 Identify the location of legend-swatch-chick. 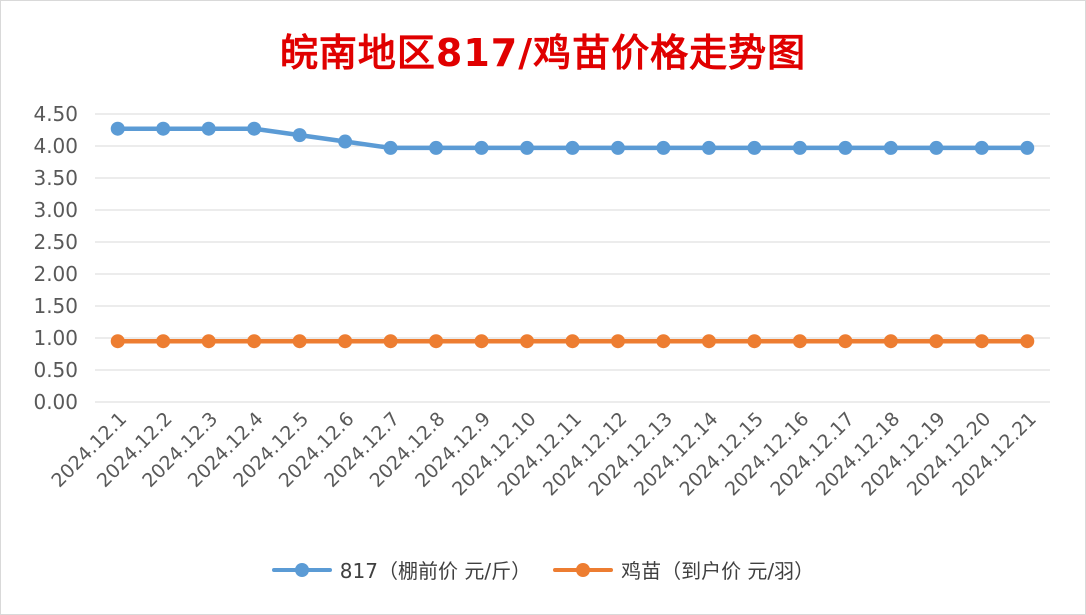
(583, 569).